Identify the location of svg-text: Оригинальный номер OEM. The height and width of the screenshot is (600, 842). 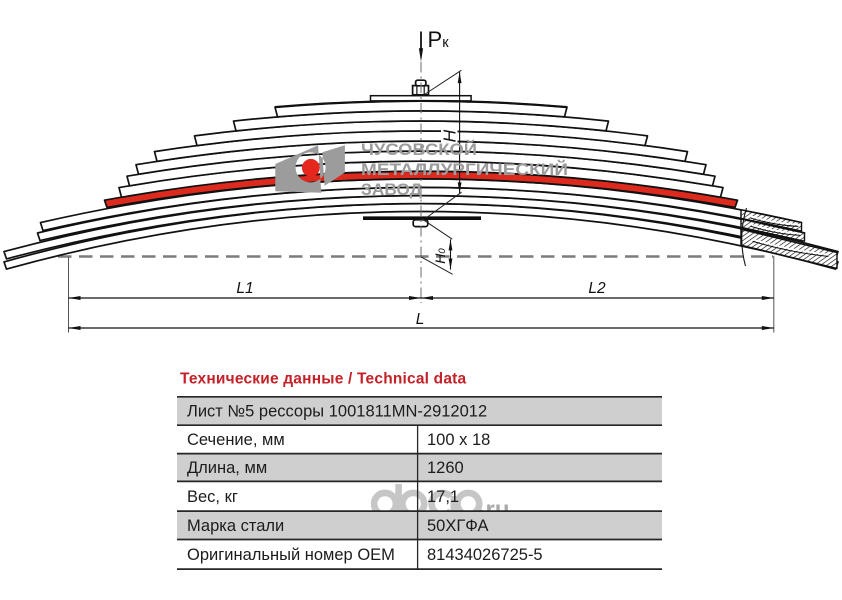
(291, 555).